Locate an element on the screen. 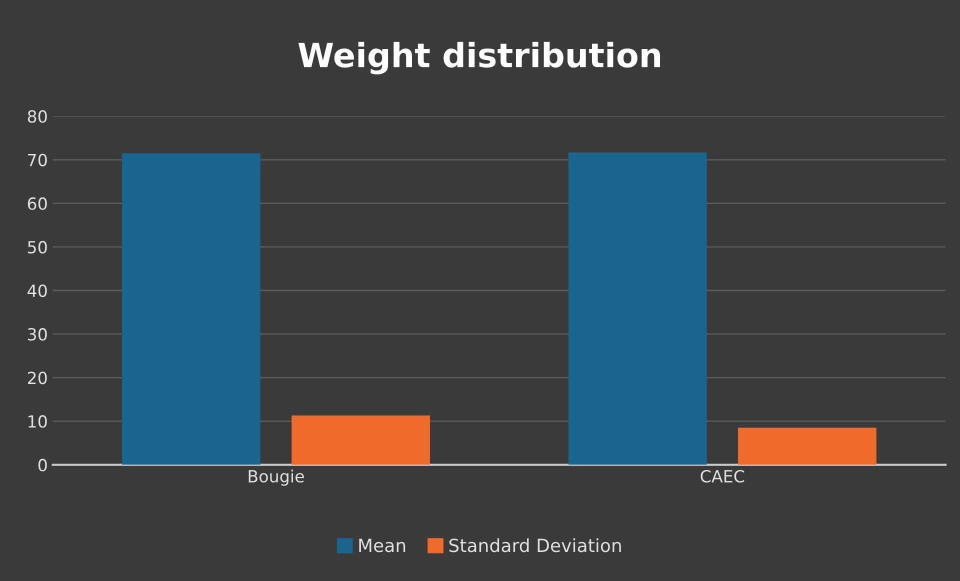  x-tick-label: CAEC is located at coordinates (722, 476).